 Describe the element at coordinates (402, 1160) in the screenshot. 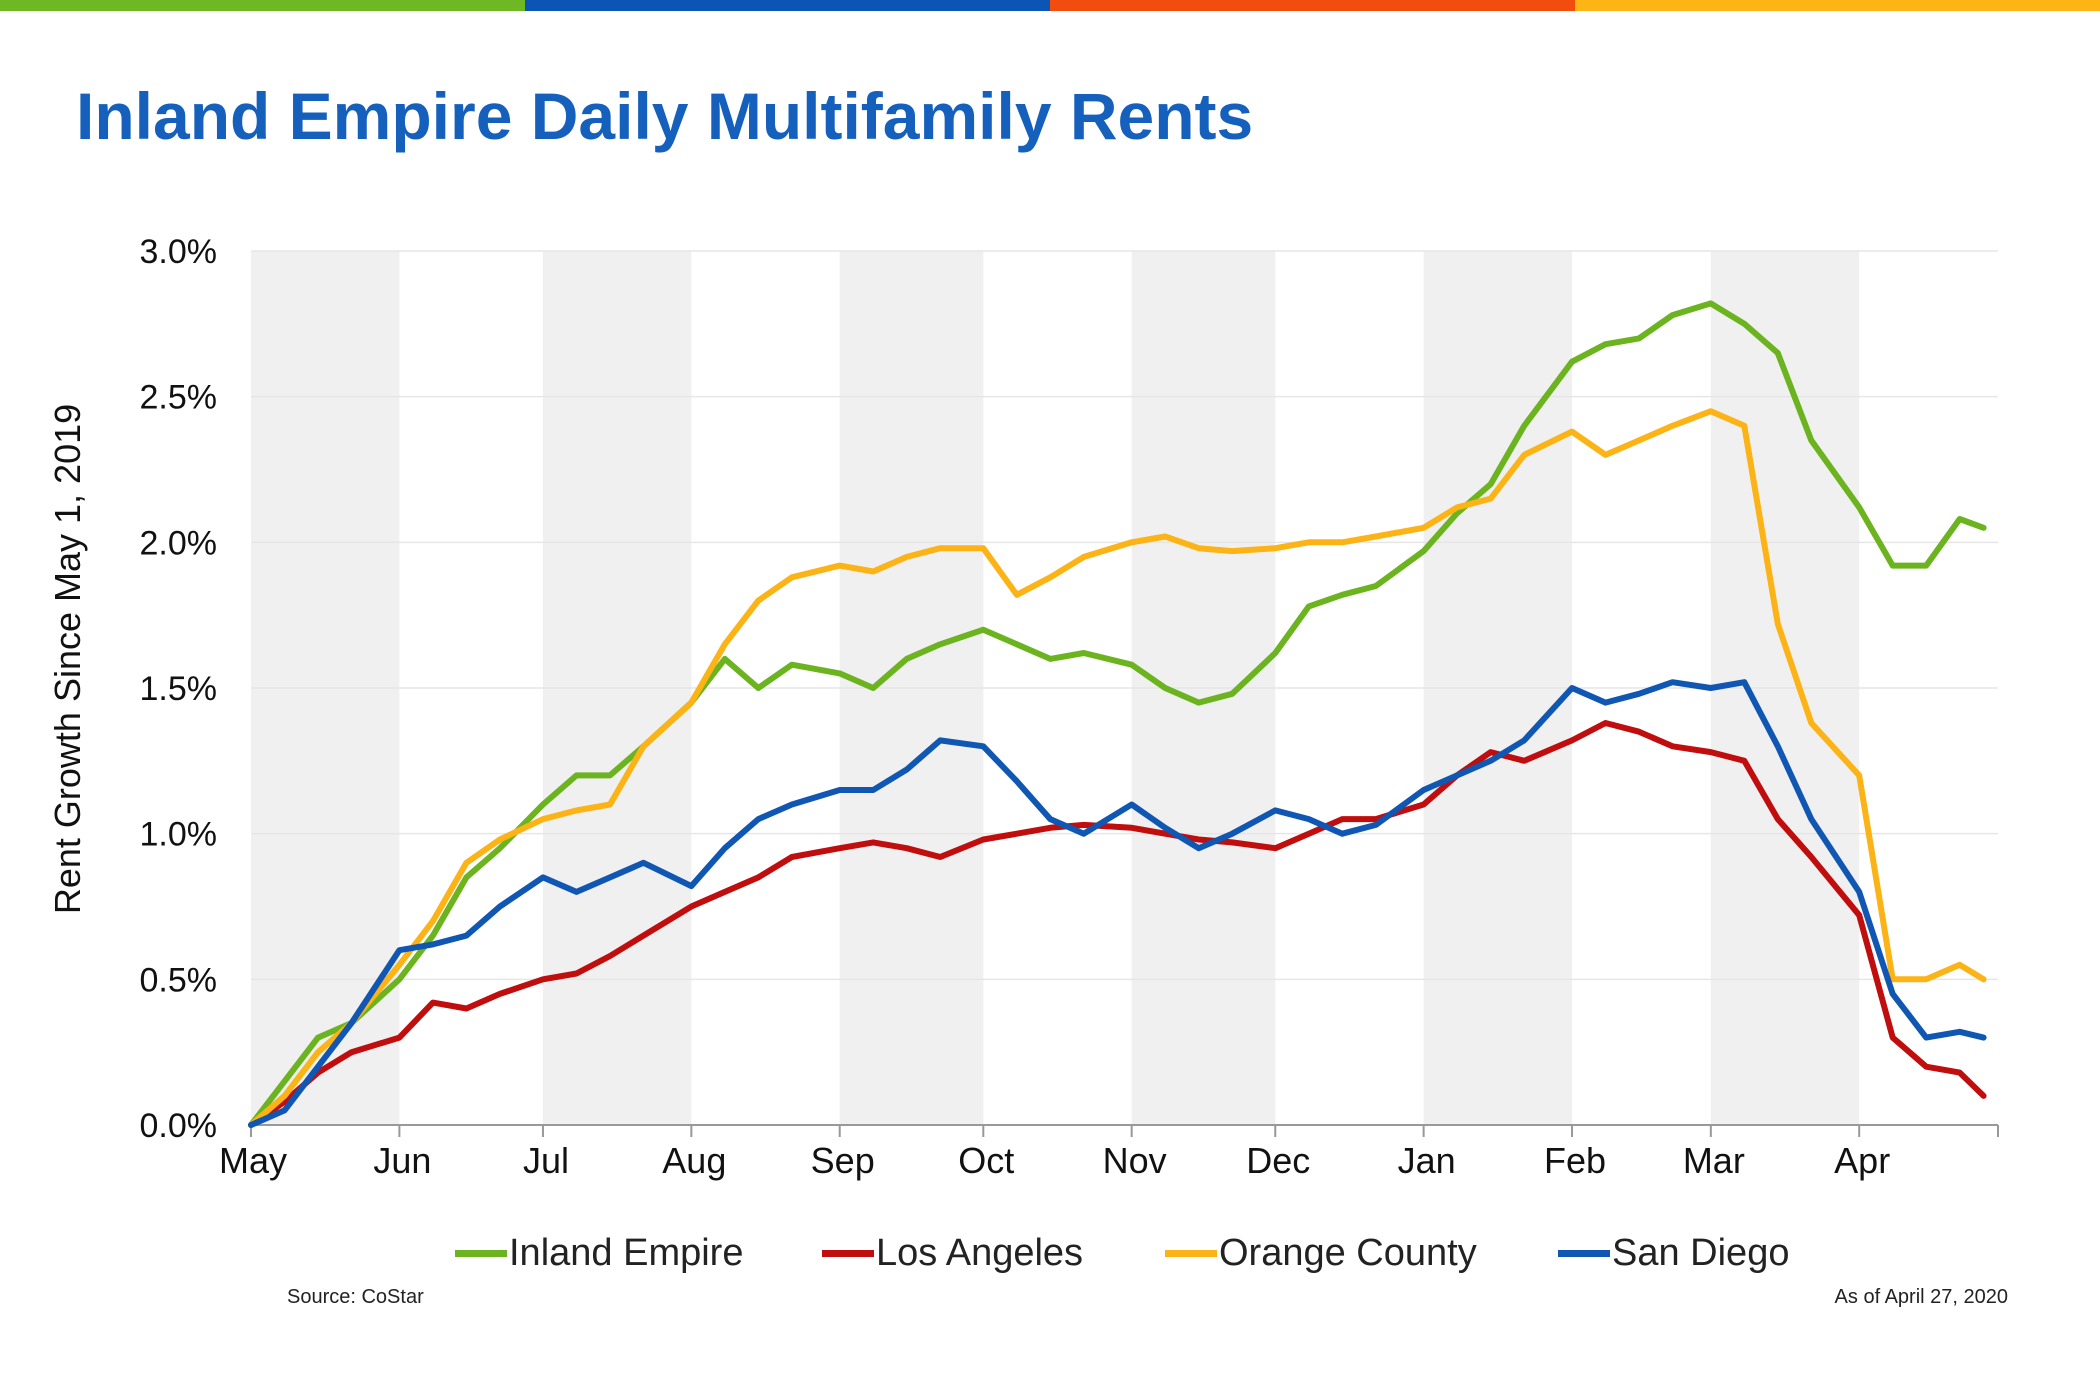

I see `x-tick-label: Jun` at that location.